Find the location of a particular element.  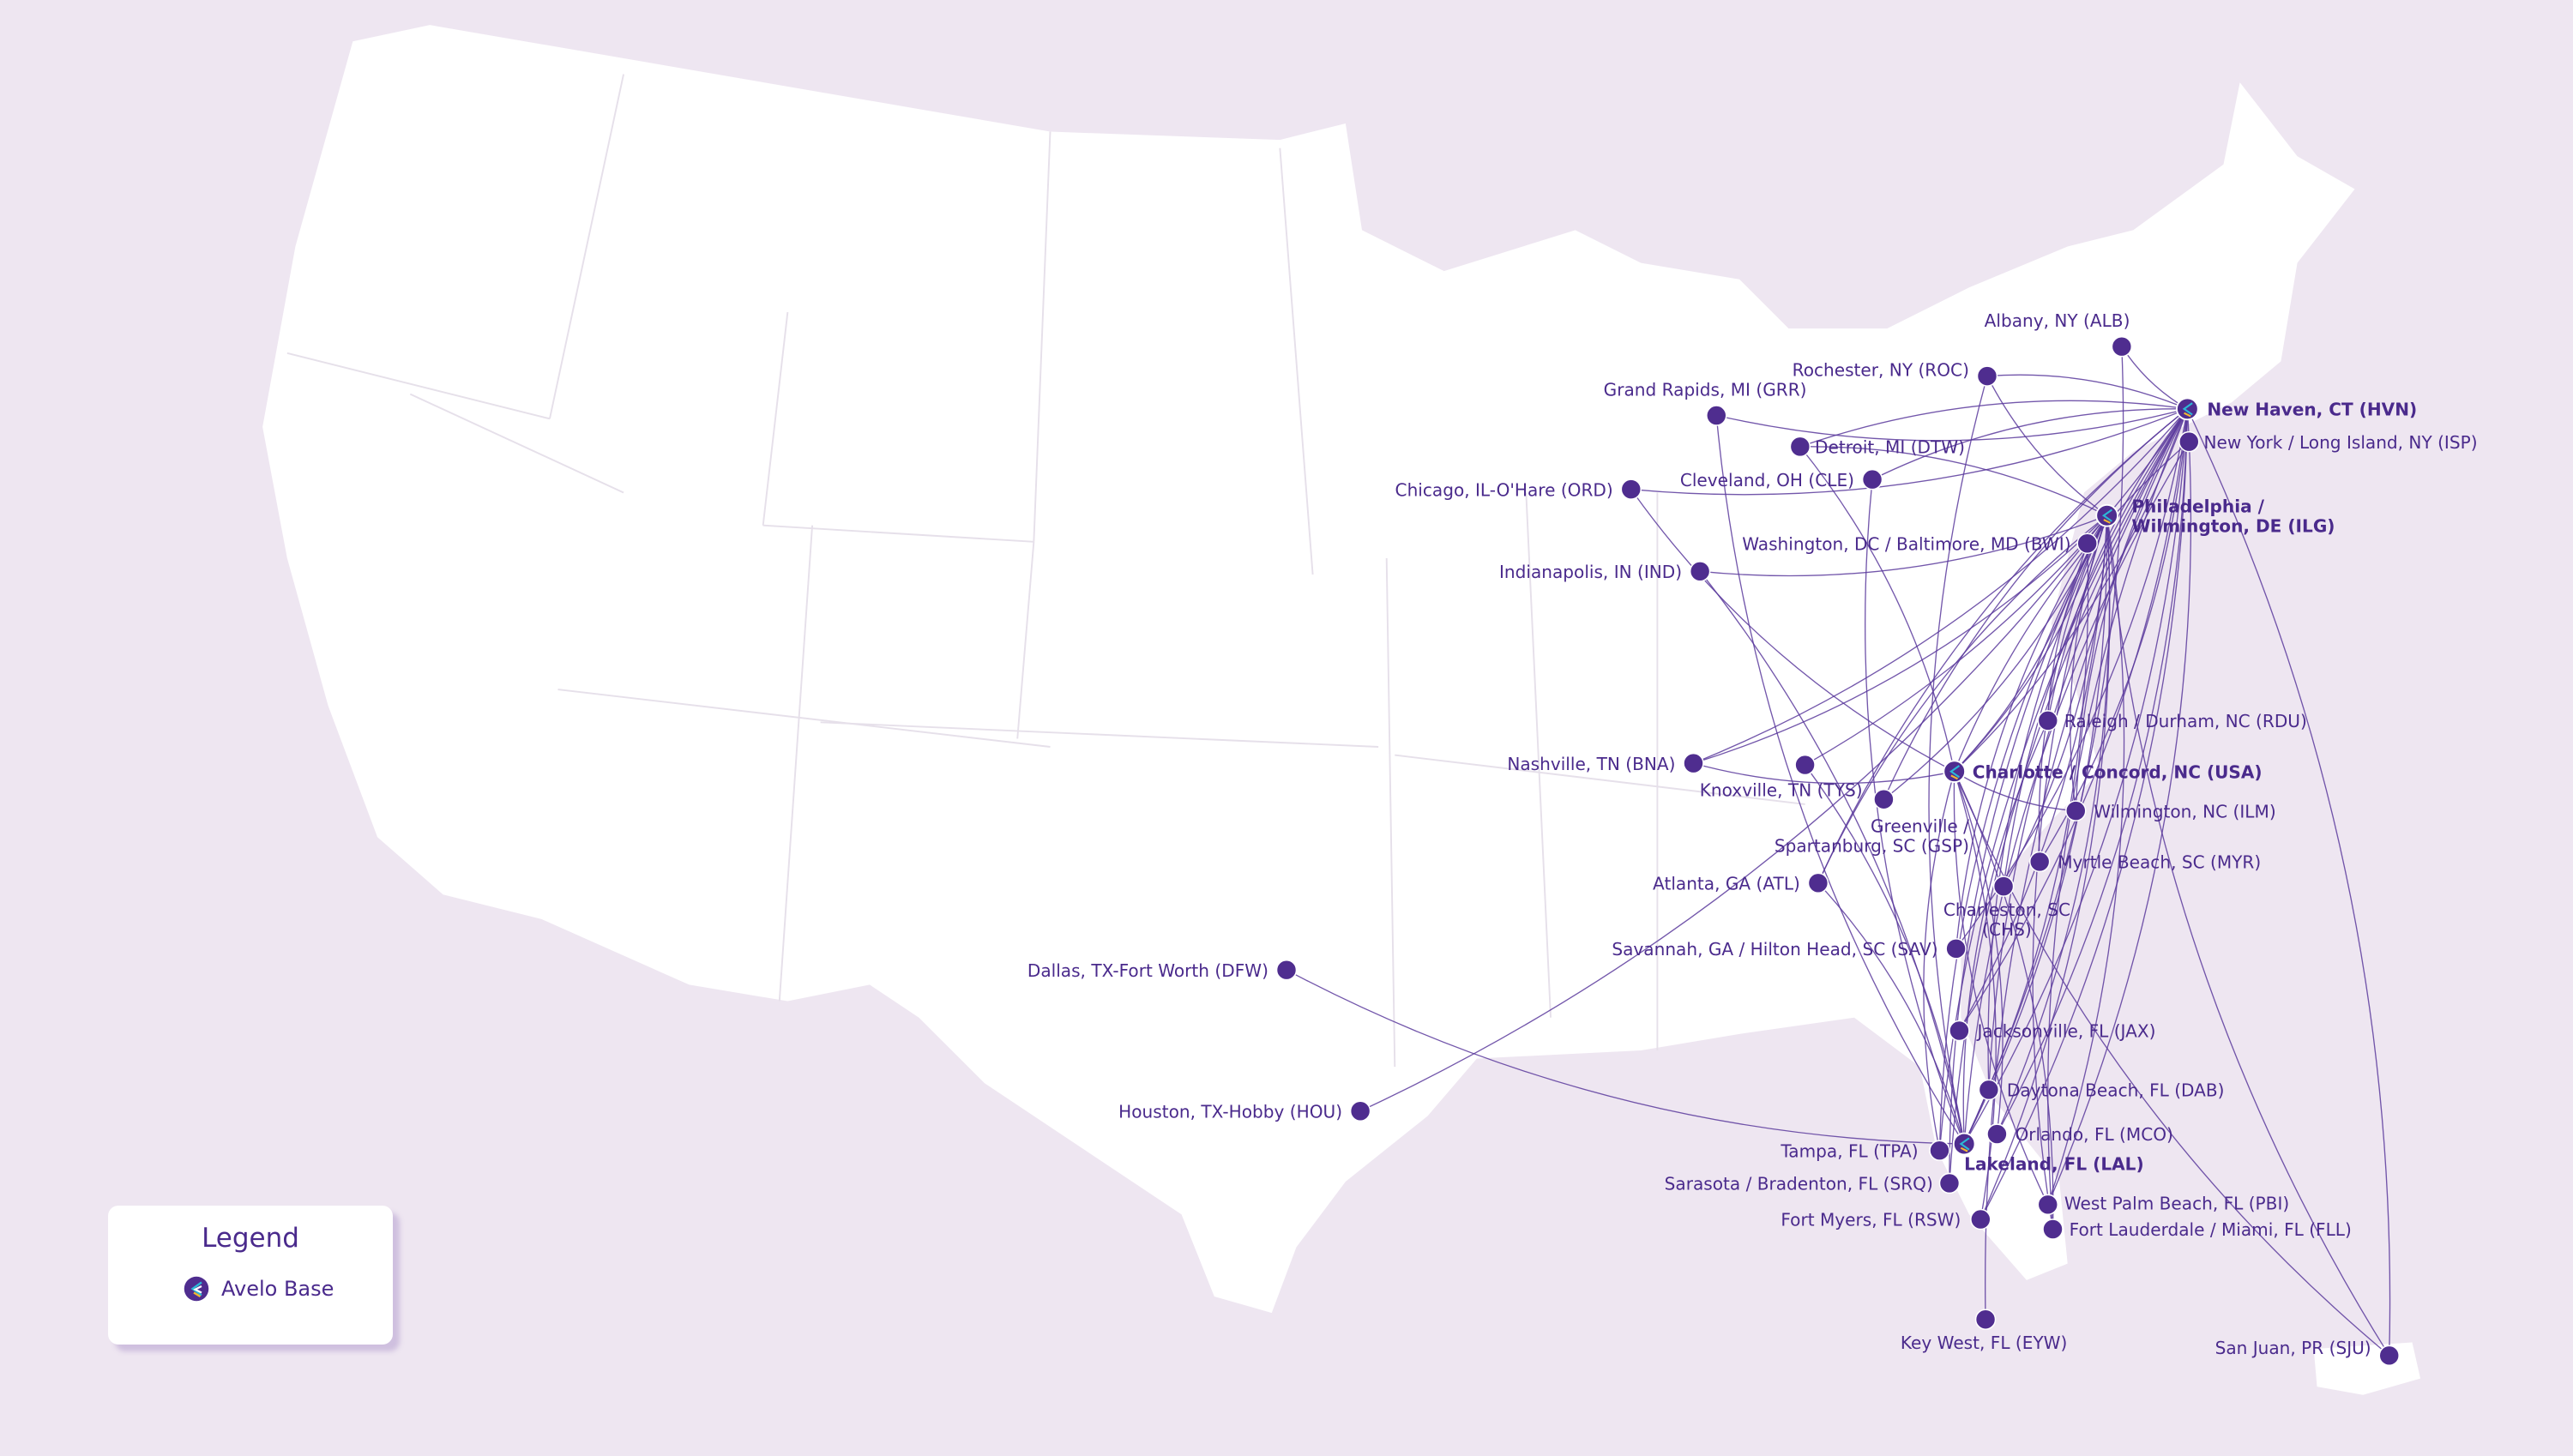

airport-sju: San Juan, PR (SJU) is located at coordinates (2307, 1352).